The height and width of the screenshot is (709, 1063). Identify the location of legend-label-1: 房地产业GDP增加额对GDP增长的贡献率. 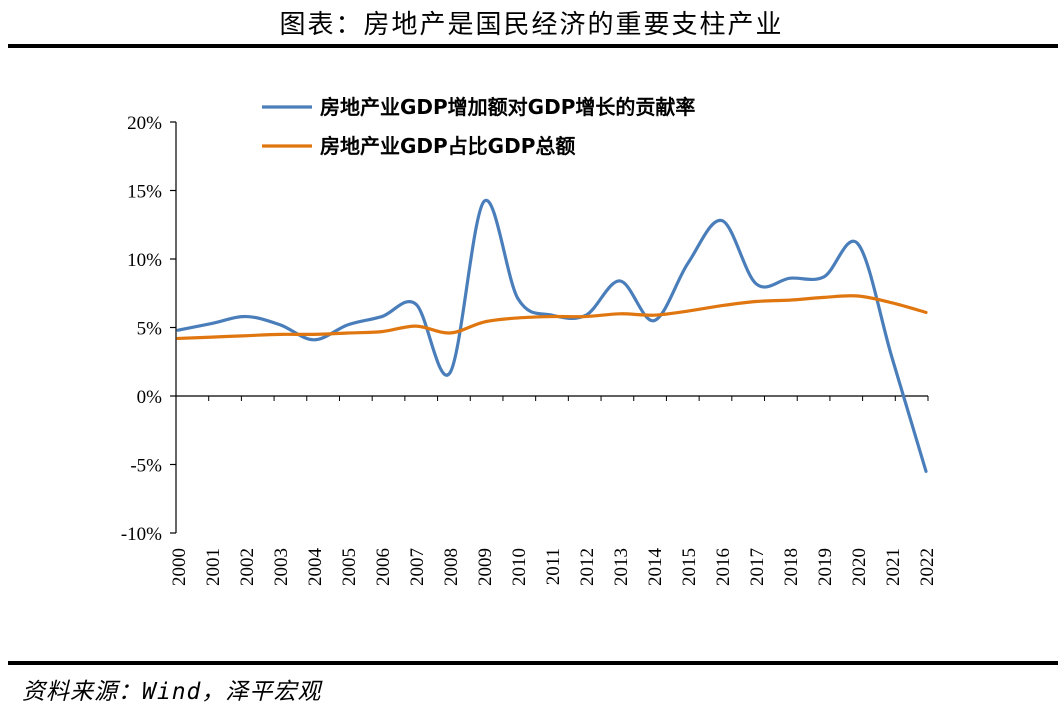
(507, 107).